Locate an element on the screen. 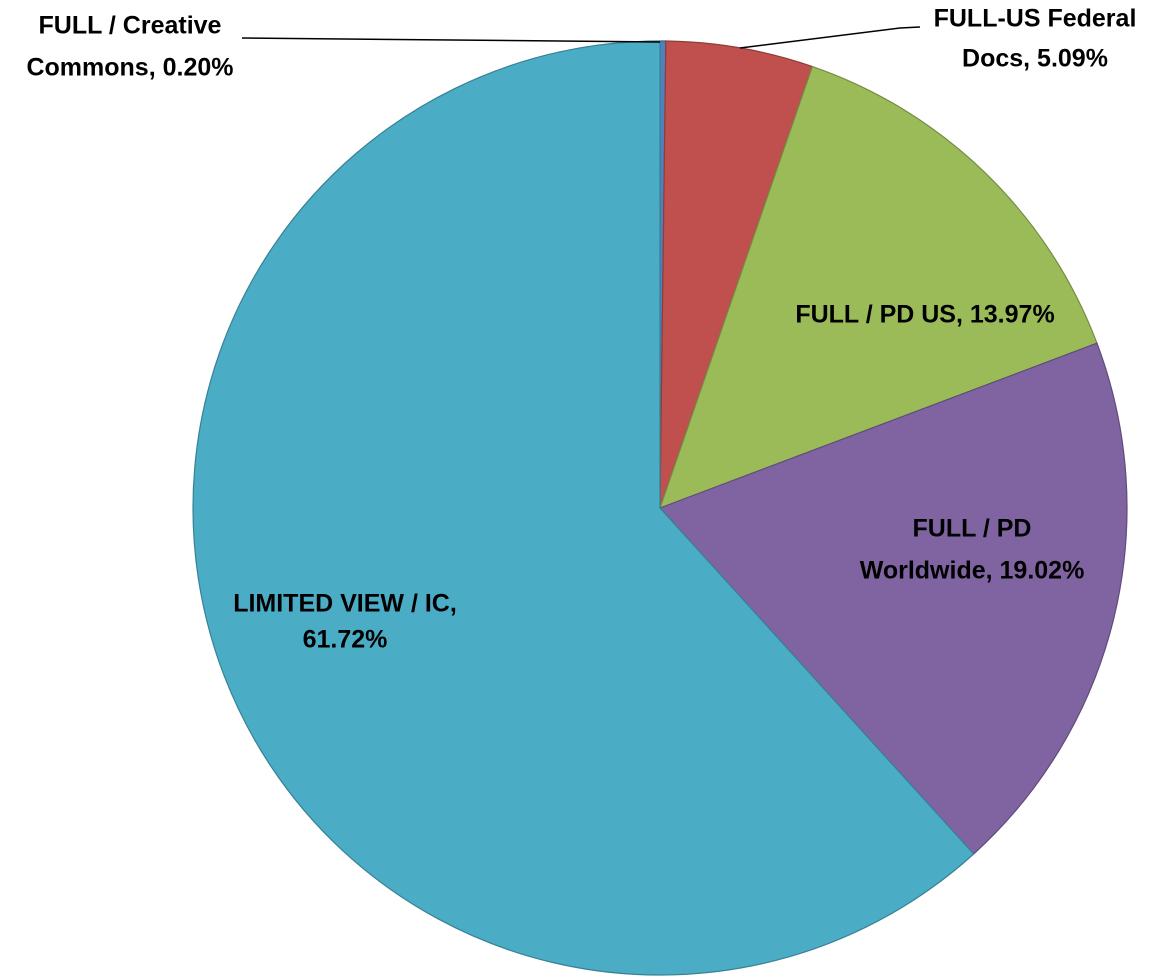 Image resolution: width=1154 pixels, height=977 pixels. data-label: 61.72% is located at coordinates (345, 640).